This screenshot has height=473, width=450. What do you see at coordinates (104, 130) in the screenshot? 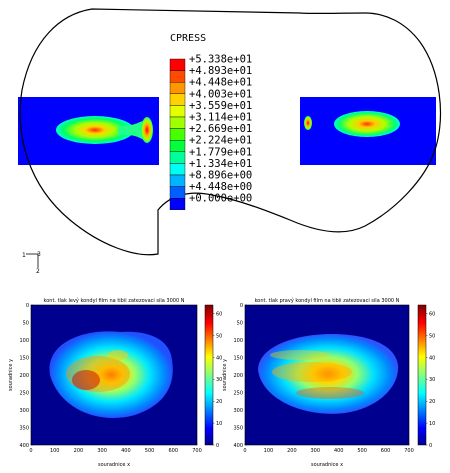
I see `left-pressure-hotspot` at bounding box center [104, 130].